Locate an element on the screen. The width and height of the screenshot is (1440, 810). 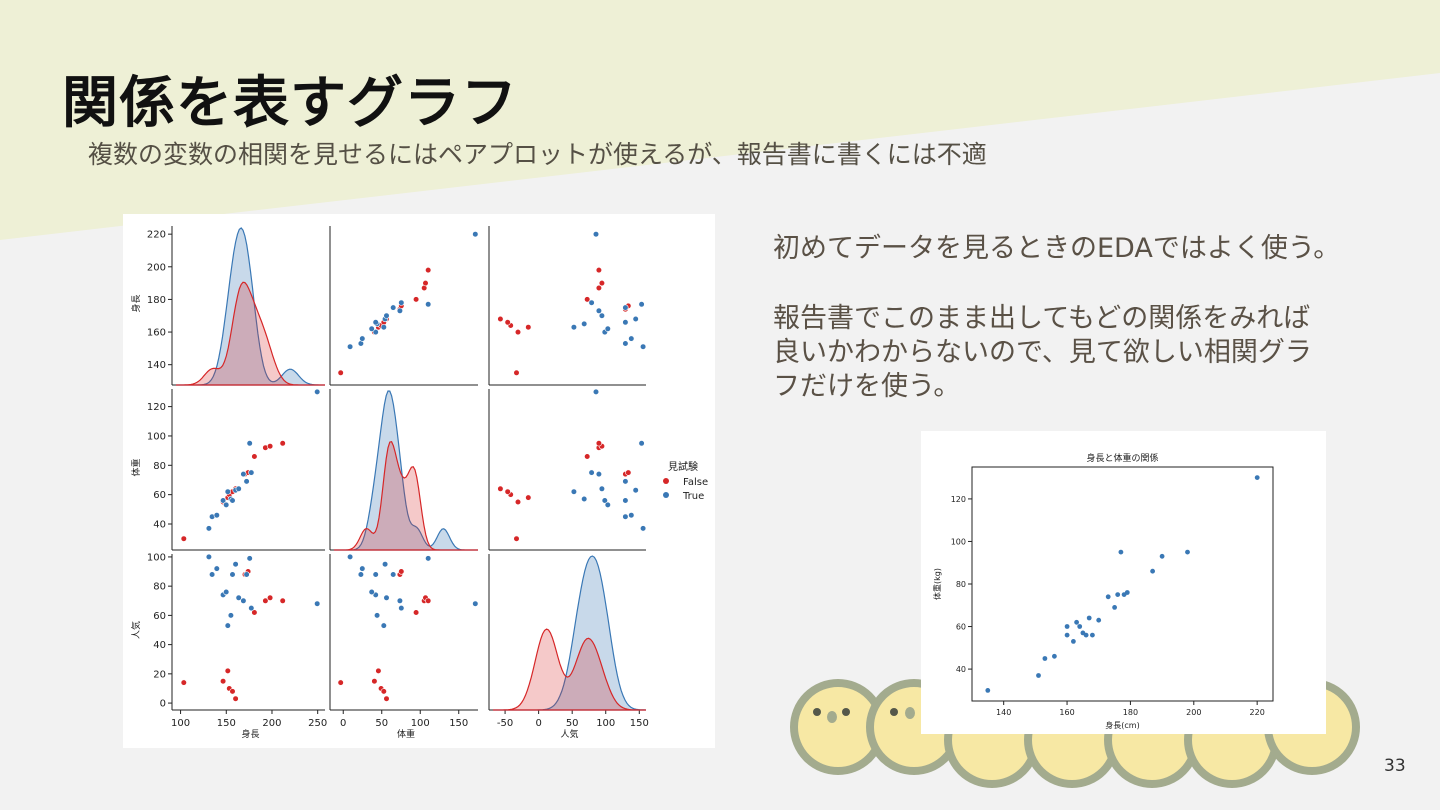
slide-title: 関係を表すグラフ is located at coordinates (290, 103).